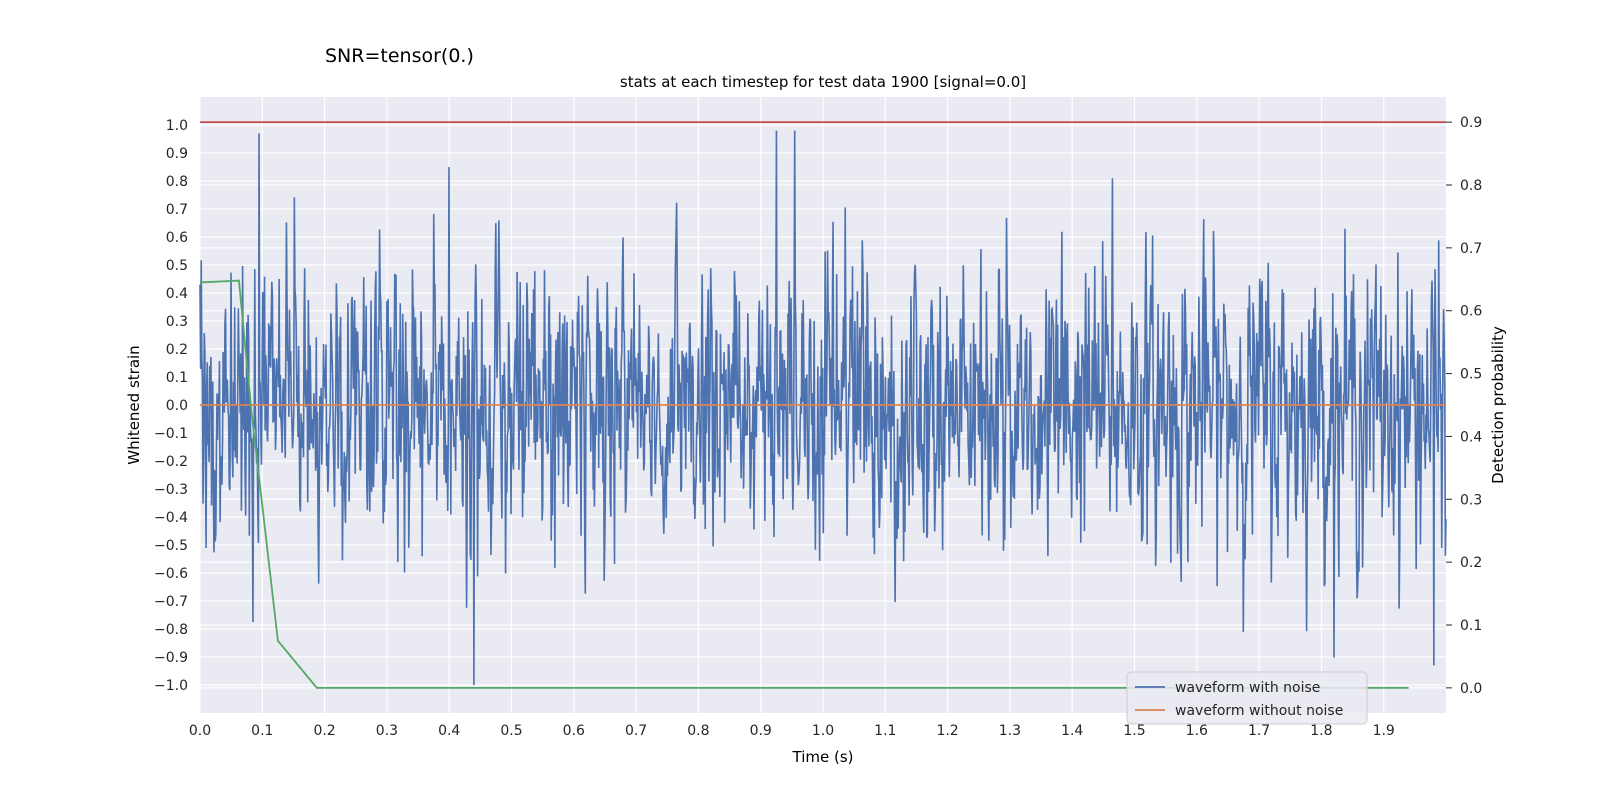  What do you see at coordinates (823, 757) in the screenshot?
I see `x-axis-label: Time (s)` at bounding box center [823, 757].